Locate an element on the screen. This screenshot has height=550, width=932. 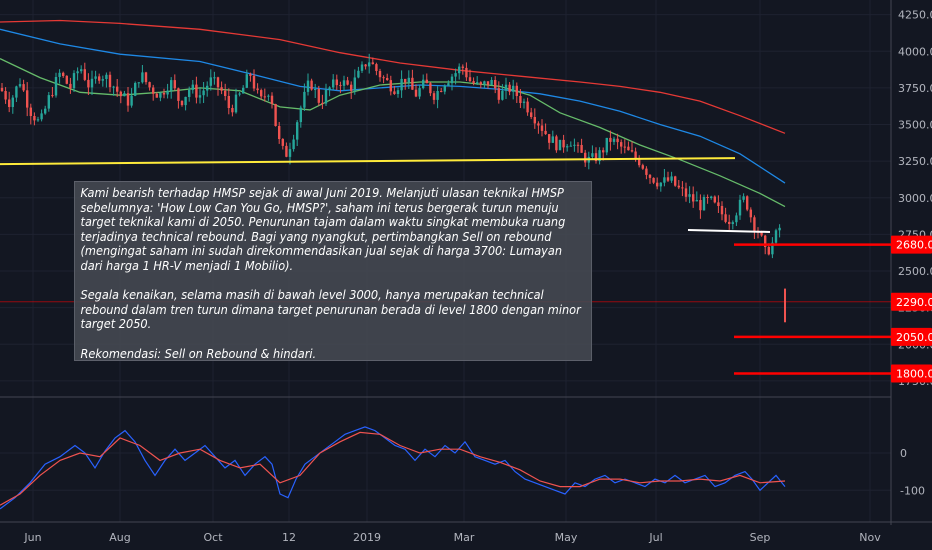
time-tick-label: Aug is located at coordinates (119, 537).